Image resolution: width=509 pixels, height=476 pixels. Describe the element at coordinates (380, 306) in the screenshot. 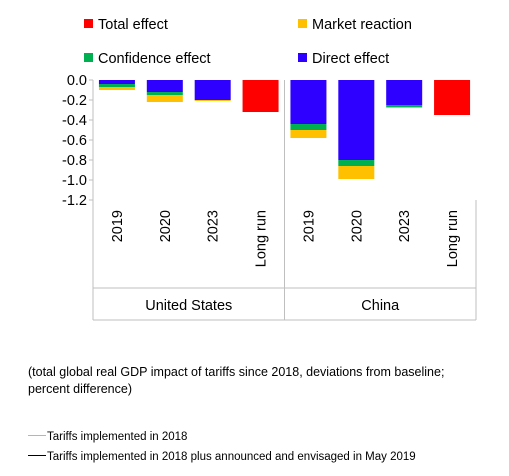

I see `group-label: China` at that location.